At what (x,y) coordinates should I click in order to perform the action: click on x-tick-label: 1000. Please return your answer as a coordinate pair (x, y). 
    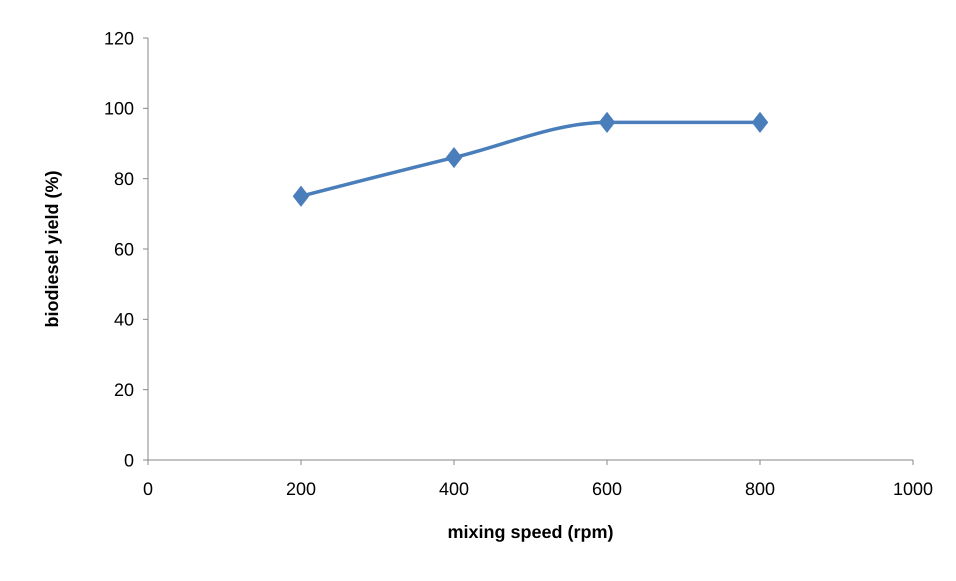
    Looking at the image, I should click on (913, 489).